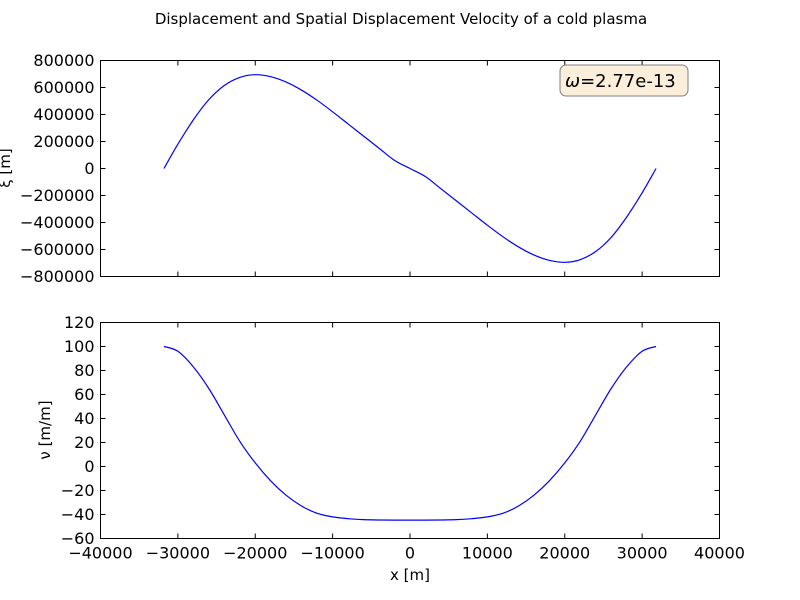 The image size is (800, 600). What do you see at coordinates (84, 442) in the screenshot?
I see `bottom-y-tick-label: 20` at bounding box center [84, 442].